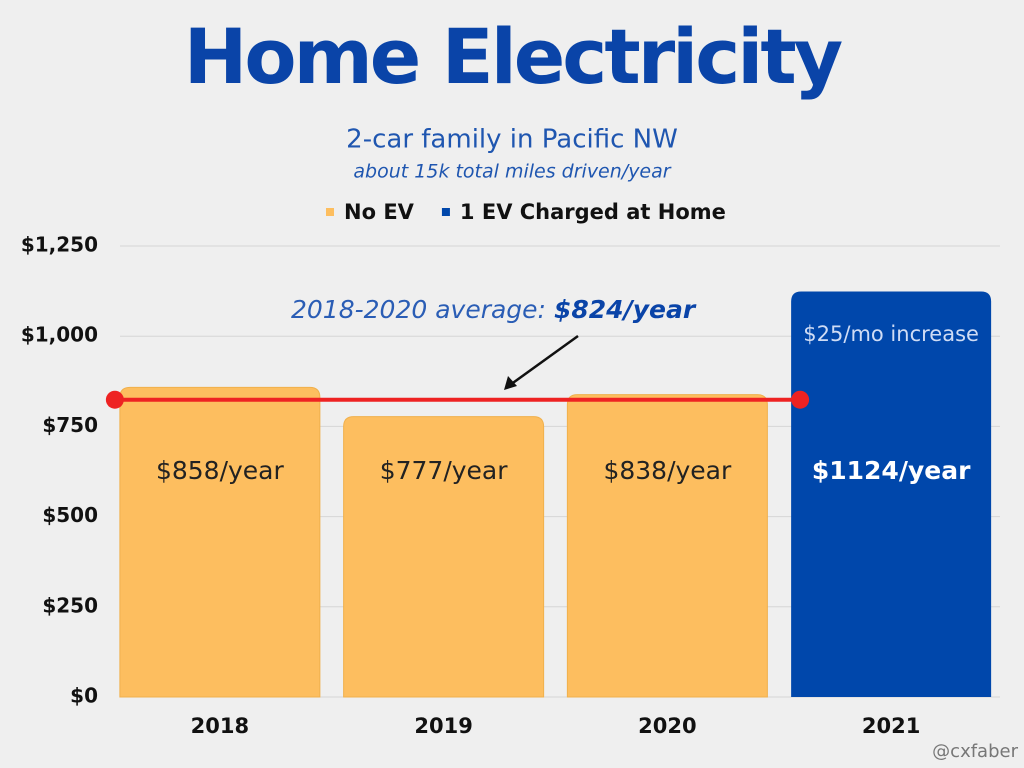 Image resolution: width=1024 pixels, height=768 pixels. I want to click on subtitle2: about 15k total miles driven/year, so click(512, 172).